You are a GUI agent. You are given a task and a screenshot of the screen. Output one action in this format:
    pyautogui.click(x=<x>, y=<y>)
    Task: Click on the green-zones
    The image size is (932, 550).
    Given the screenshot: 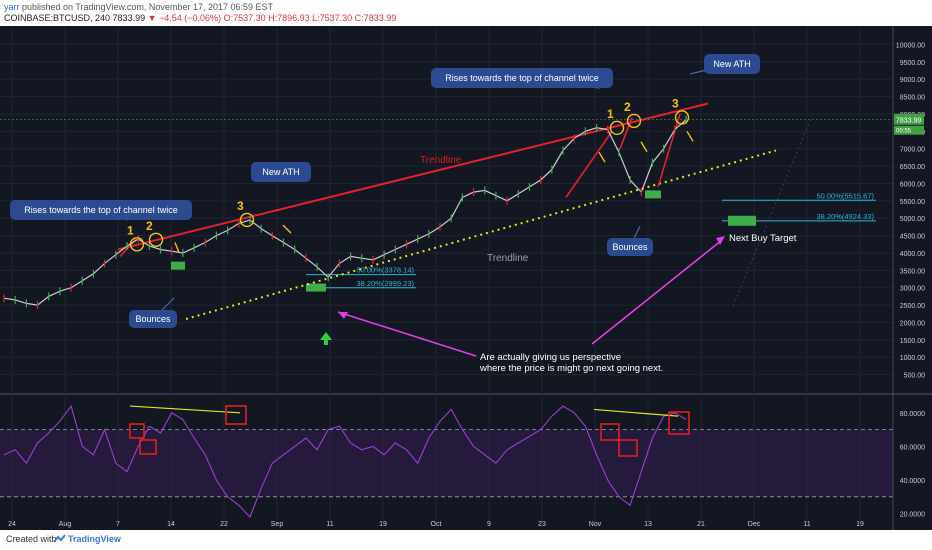 What is the action you would take?
    pyautogui.click(x=463, y=241)
    